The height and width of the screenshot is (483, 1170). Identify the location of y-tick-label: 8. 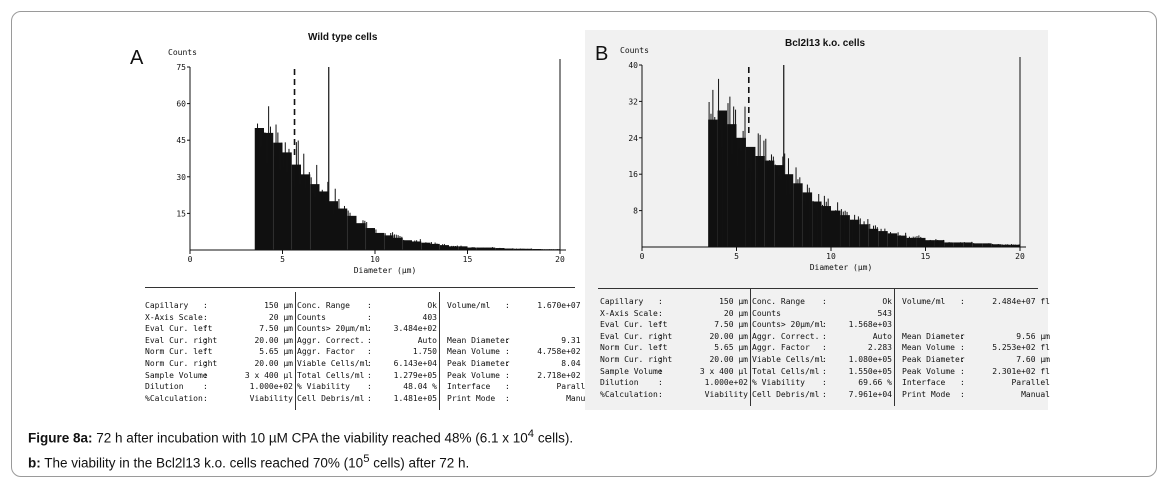
(635, 211).